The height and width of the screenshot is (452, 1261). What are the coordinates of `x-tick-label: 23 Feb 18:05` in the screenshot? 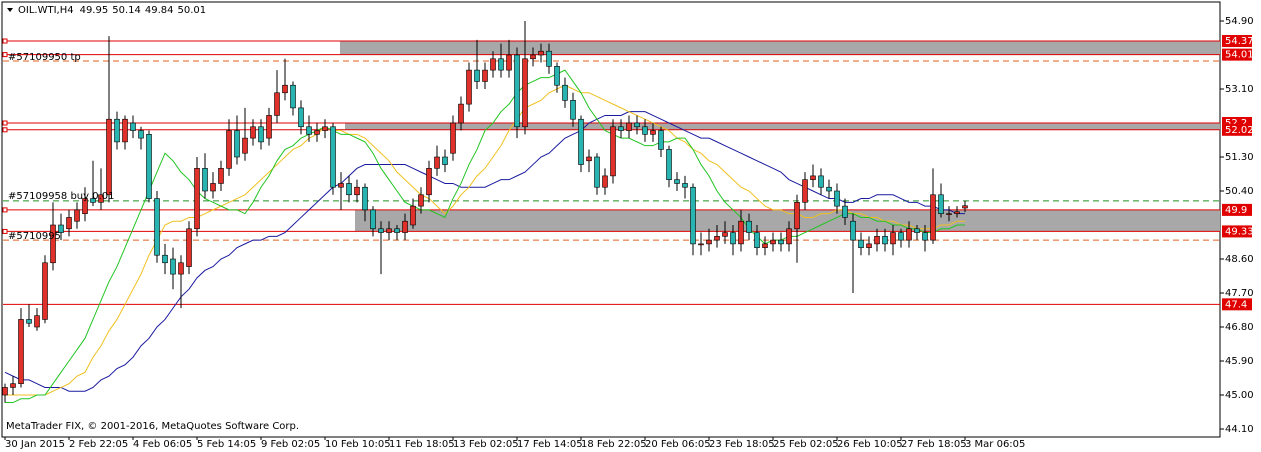 It's located at (742, 444).